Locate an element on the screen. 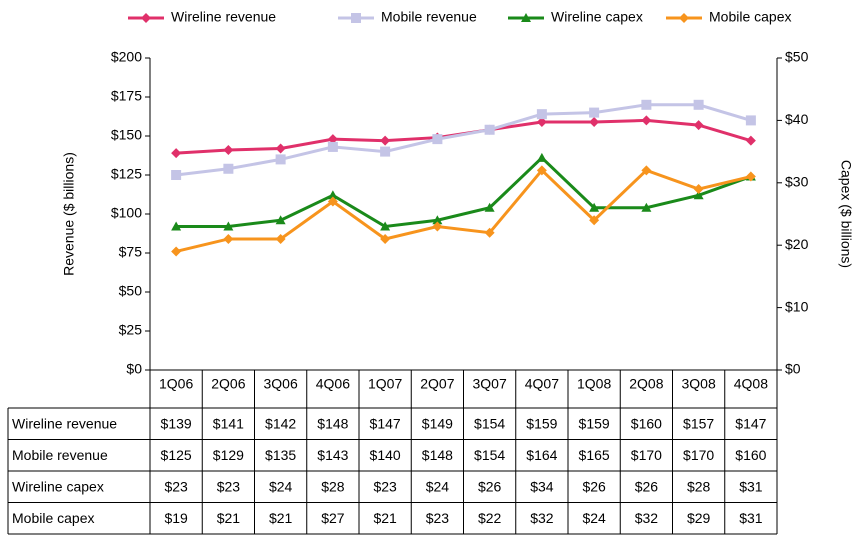 The width and height of the screenshot is (857, 535). y-tick-label: $175 is located at coordinates (126, 96).